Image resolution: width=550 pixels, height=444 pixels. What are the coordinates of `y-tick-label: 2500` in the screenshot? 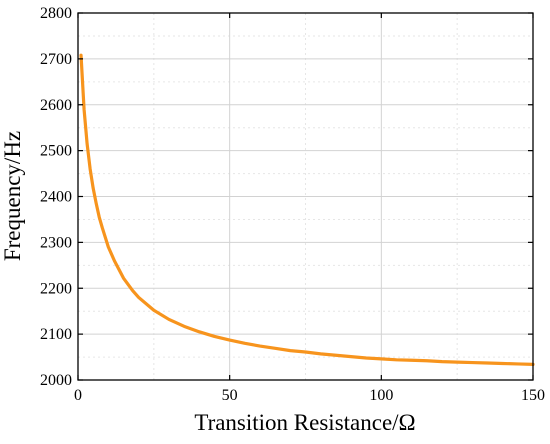 It's located at (56, 151).